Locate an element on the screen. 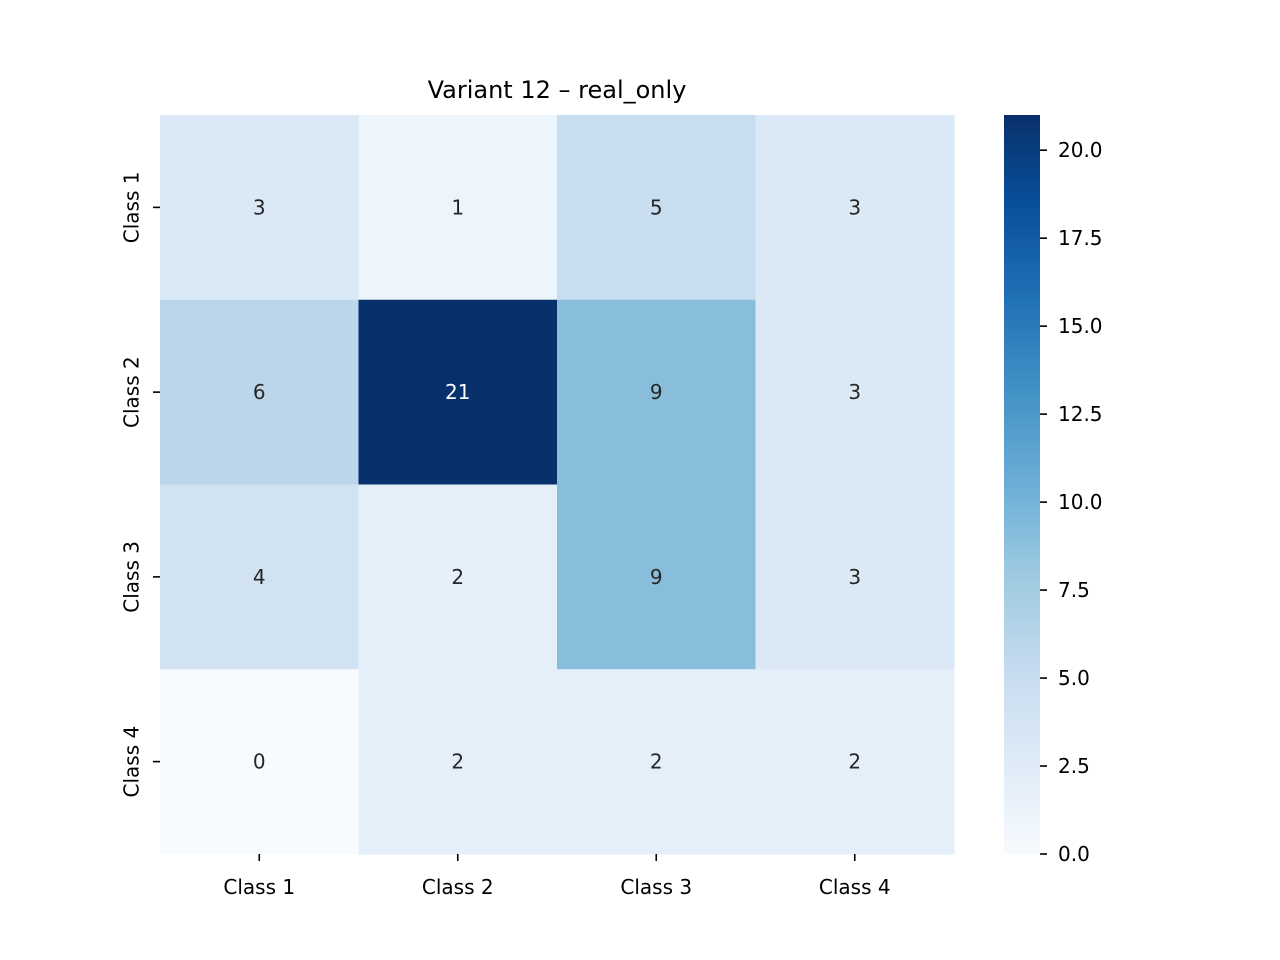 Image resolution: width=1280 pixels, height=960 pixels. y-tick-label: Class 3 is located at coordinates (132, 577).